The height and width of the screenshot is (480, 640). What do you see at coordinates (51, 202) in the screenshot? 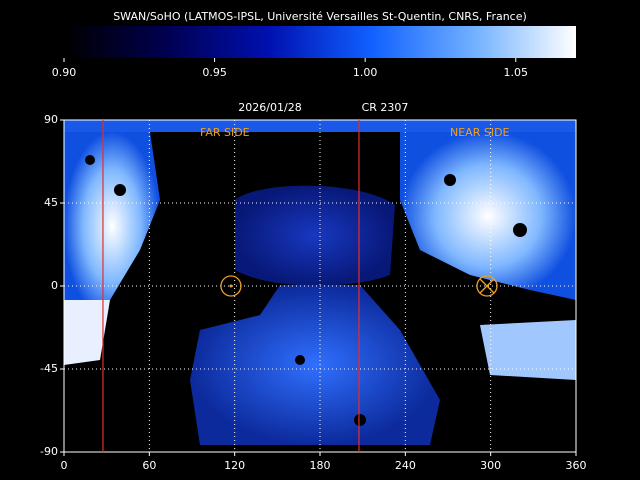
I see `y-tick-label: 45` at bounding box center [51, 202].